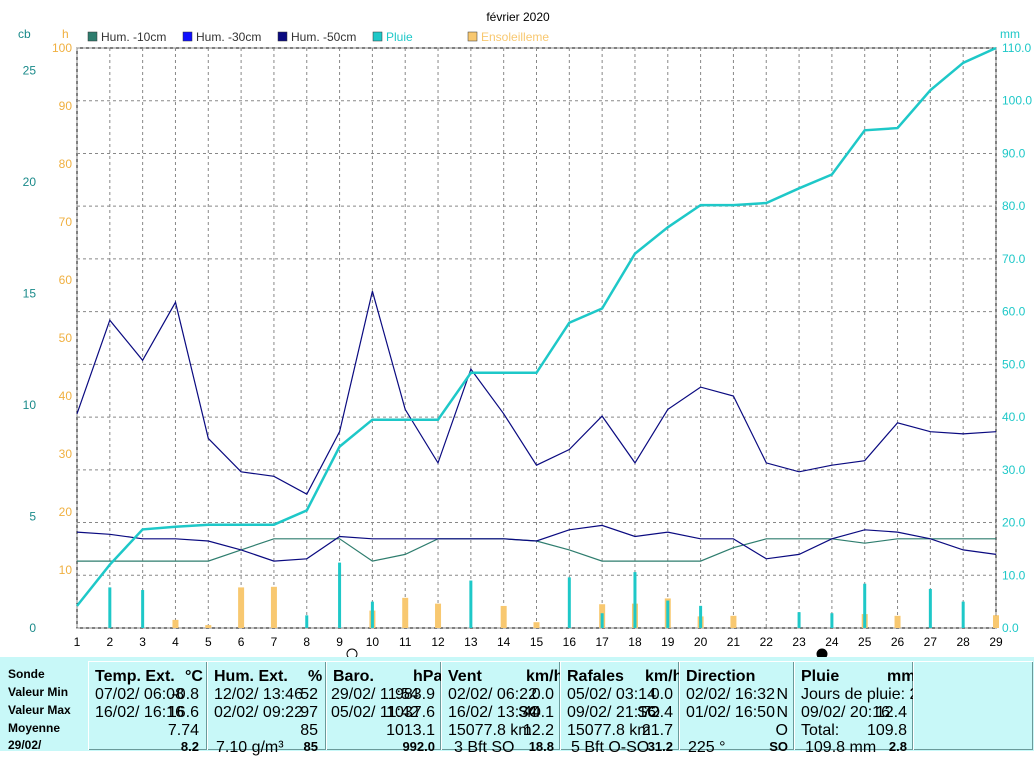 Image resolution: width=1034 pixels, height=757 pixels. Describe the element at coordinates (536, 543) in the screenshot. I see `series-line` at that location.